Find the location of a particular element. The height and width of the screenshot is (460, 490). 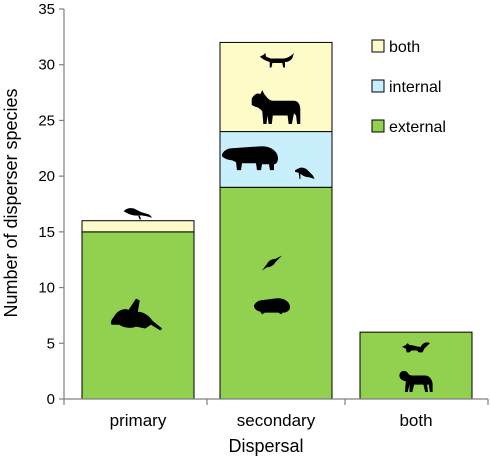

y-tick-label: 15 is located at coordinates (46, 232).